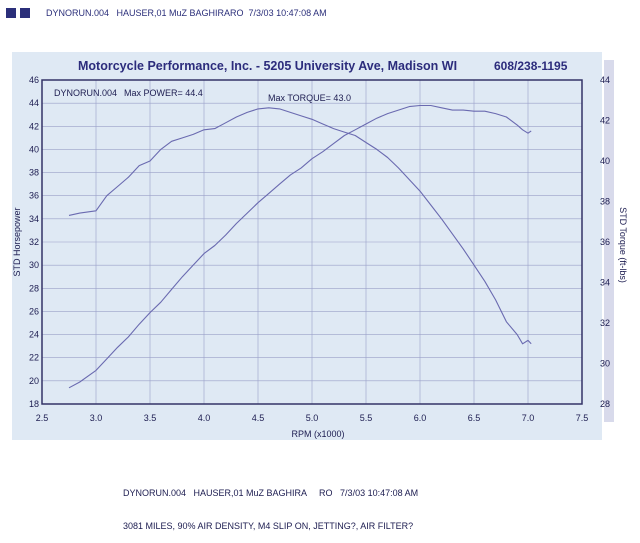 Image resolution: width=640 pixels, height=543 pixels. Describe the element at coordinates (420, 418) in the screenshot. I see `x-tick-label: 6.0` at that location.